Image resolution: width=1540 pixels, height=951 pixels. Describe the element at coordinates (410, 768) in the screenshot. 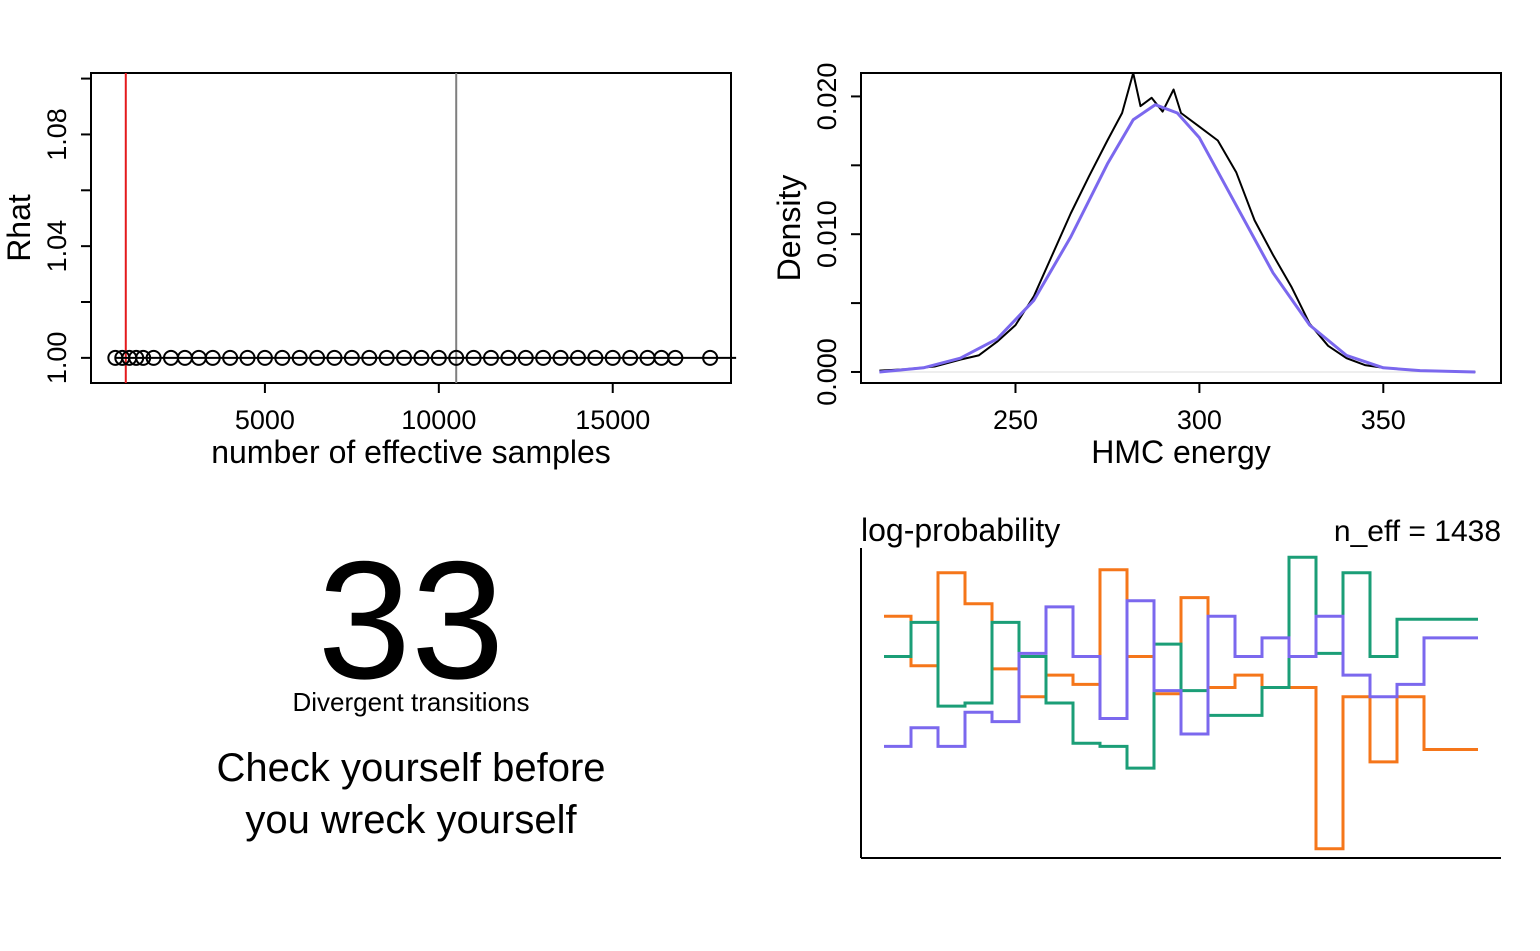

I see `divergent-message-line1: Check yourself before` at that location.